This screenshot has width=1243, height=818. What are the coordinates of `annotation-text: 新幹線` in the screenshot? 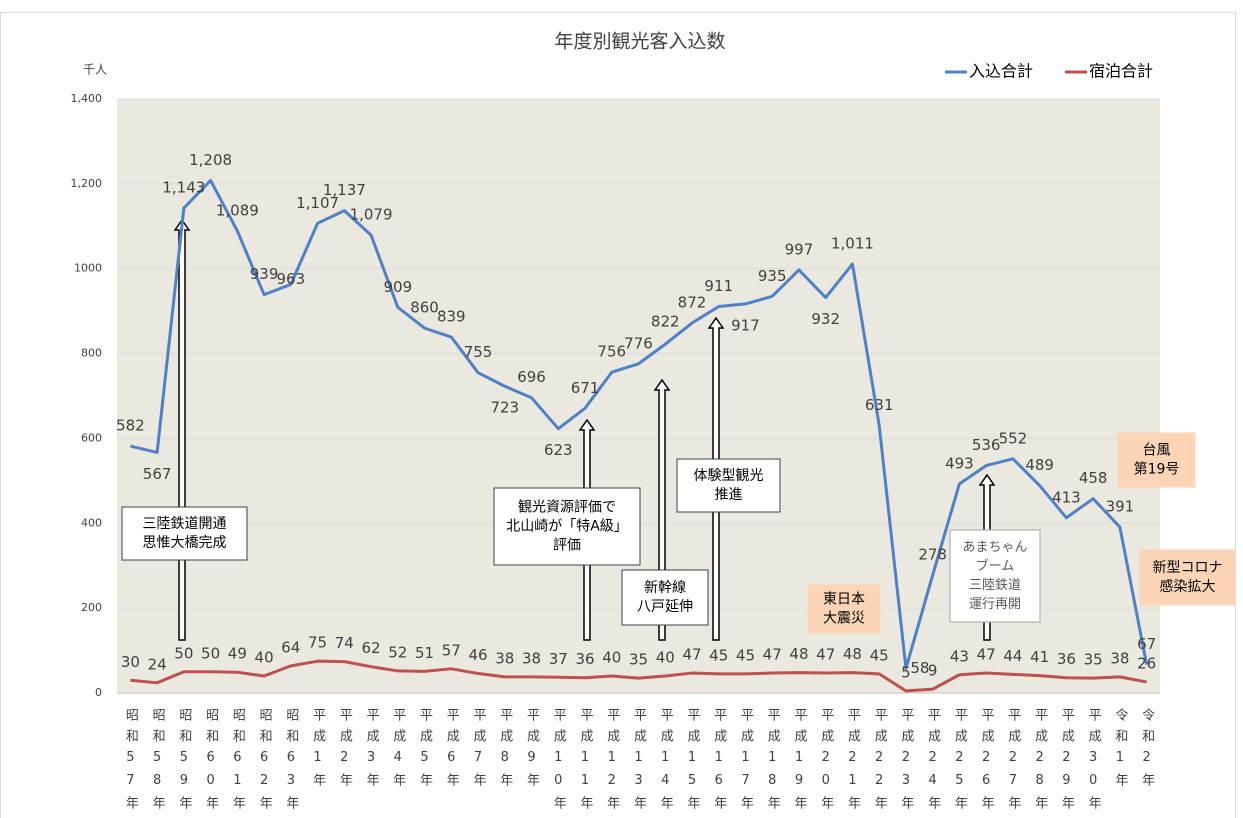 It's located at (665, 587).